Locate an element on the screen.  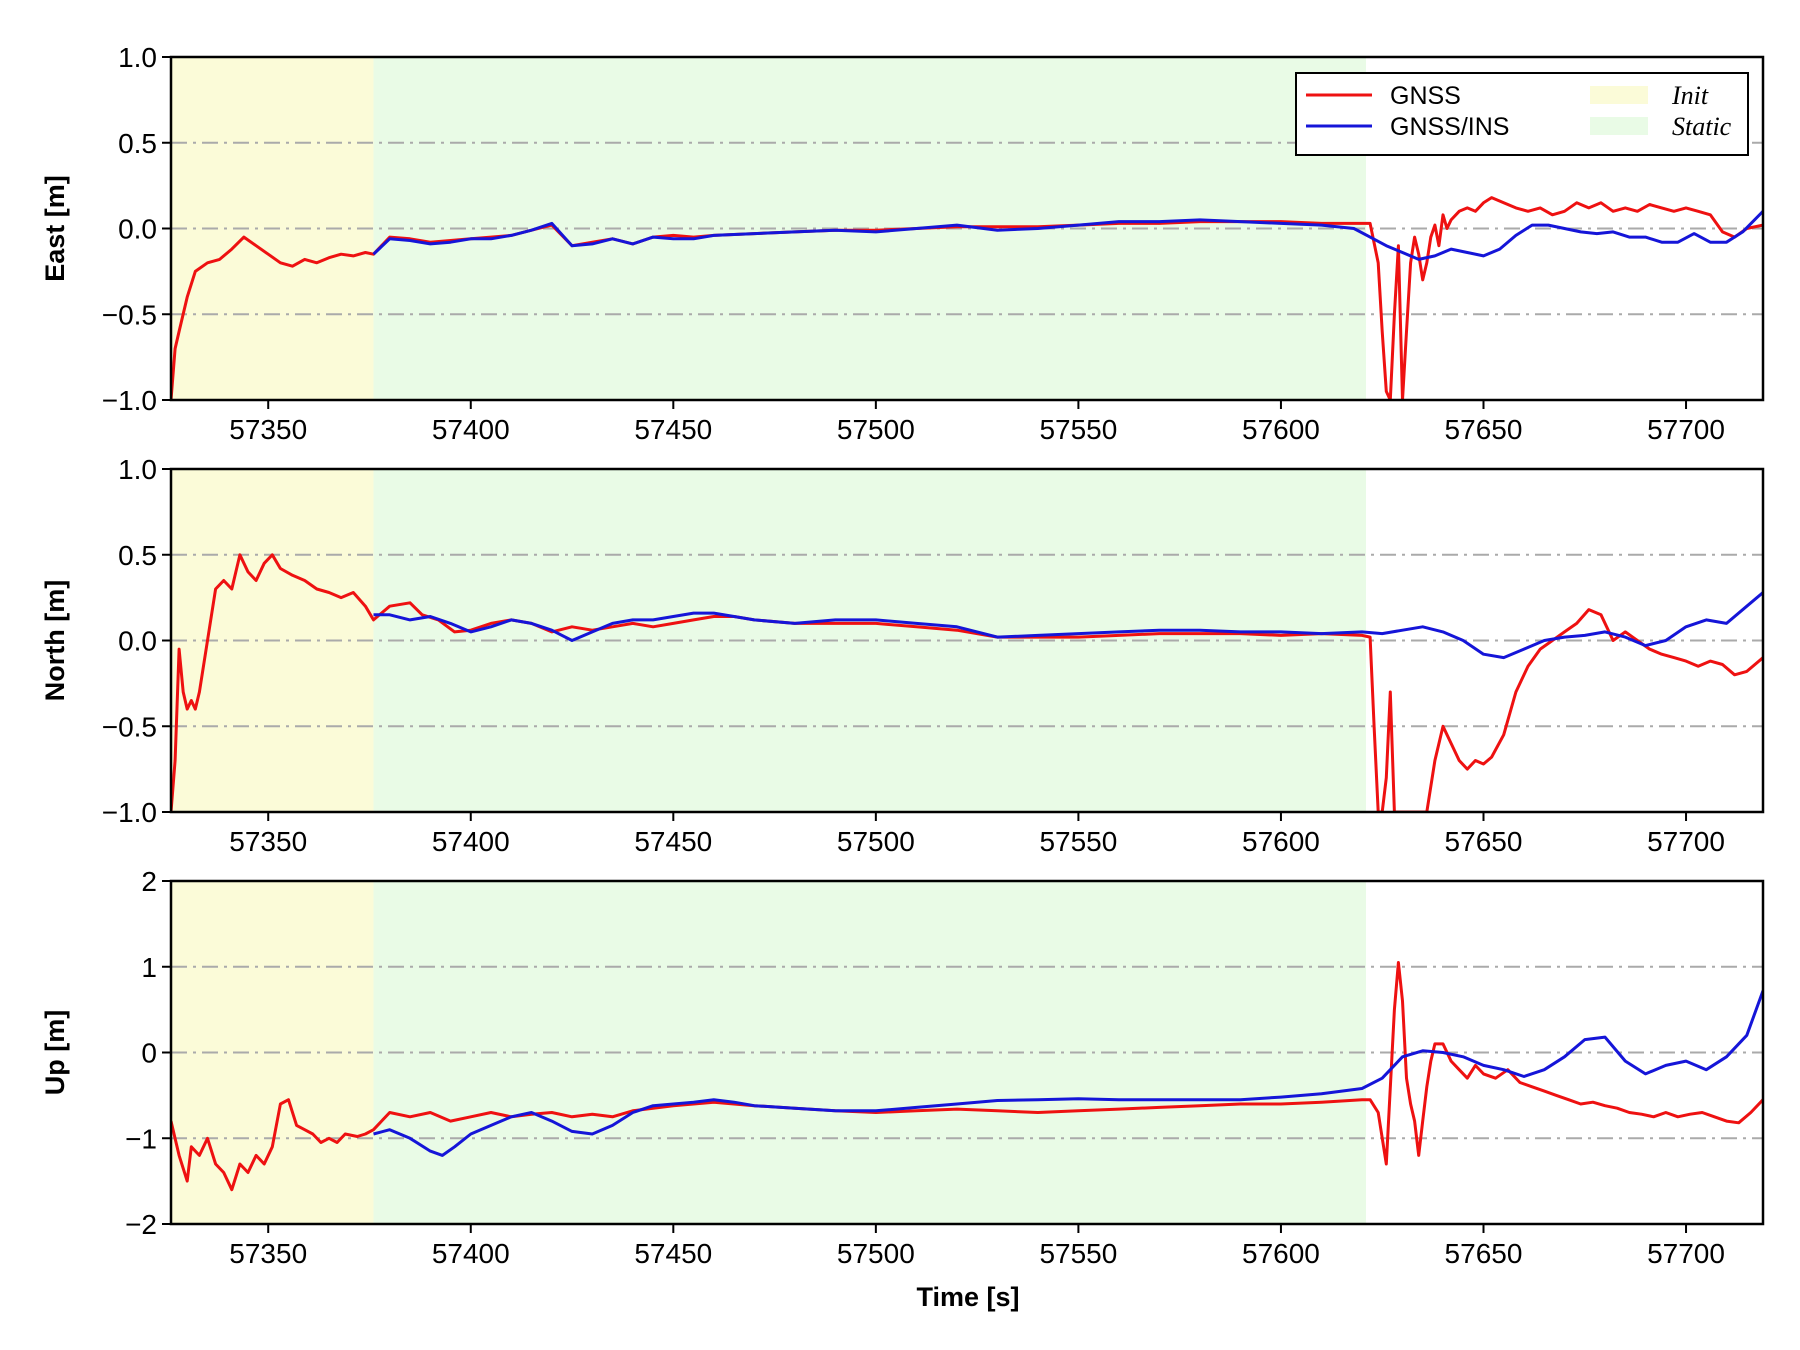
y-axis-title: Up [m] is located at coordinates (55, 1052).